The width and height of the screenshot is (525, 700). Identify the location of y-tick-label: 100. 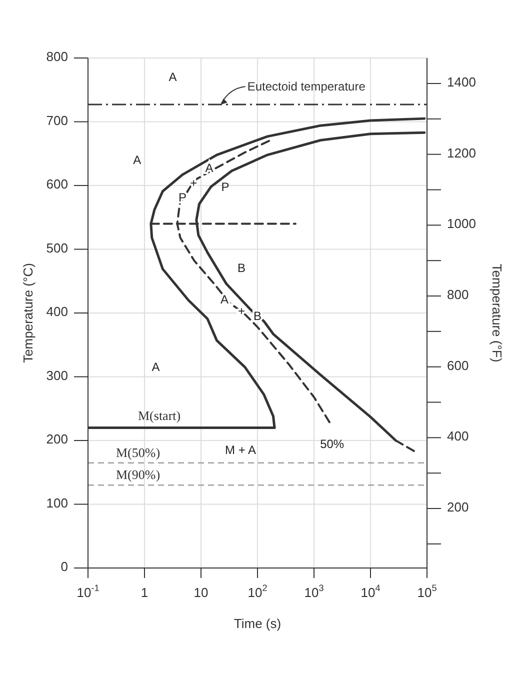
(57, 503).